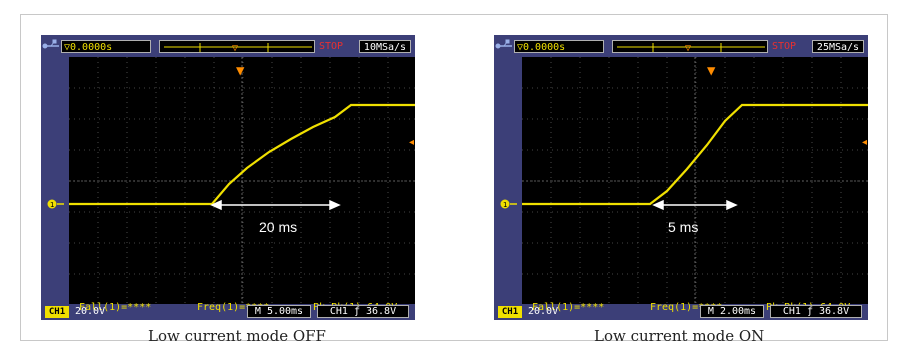 This screenshot has width=909, height=353. I want to click on duration-label: 5 ms, so click(683, 227).